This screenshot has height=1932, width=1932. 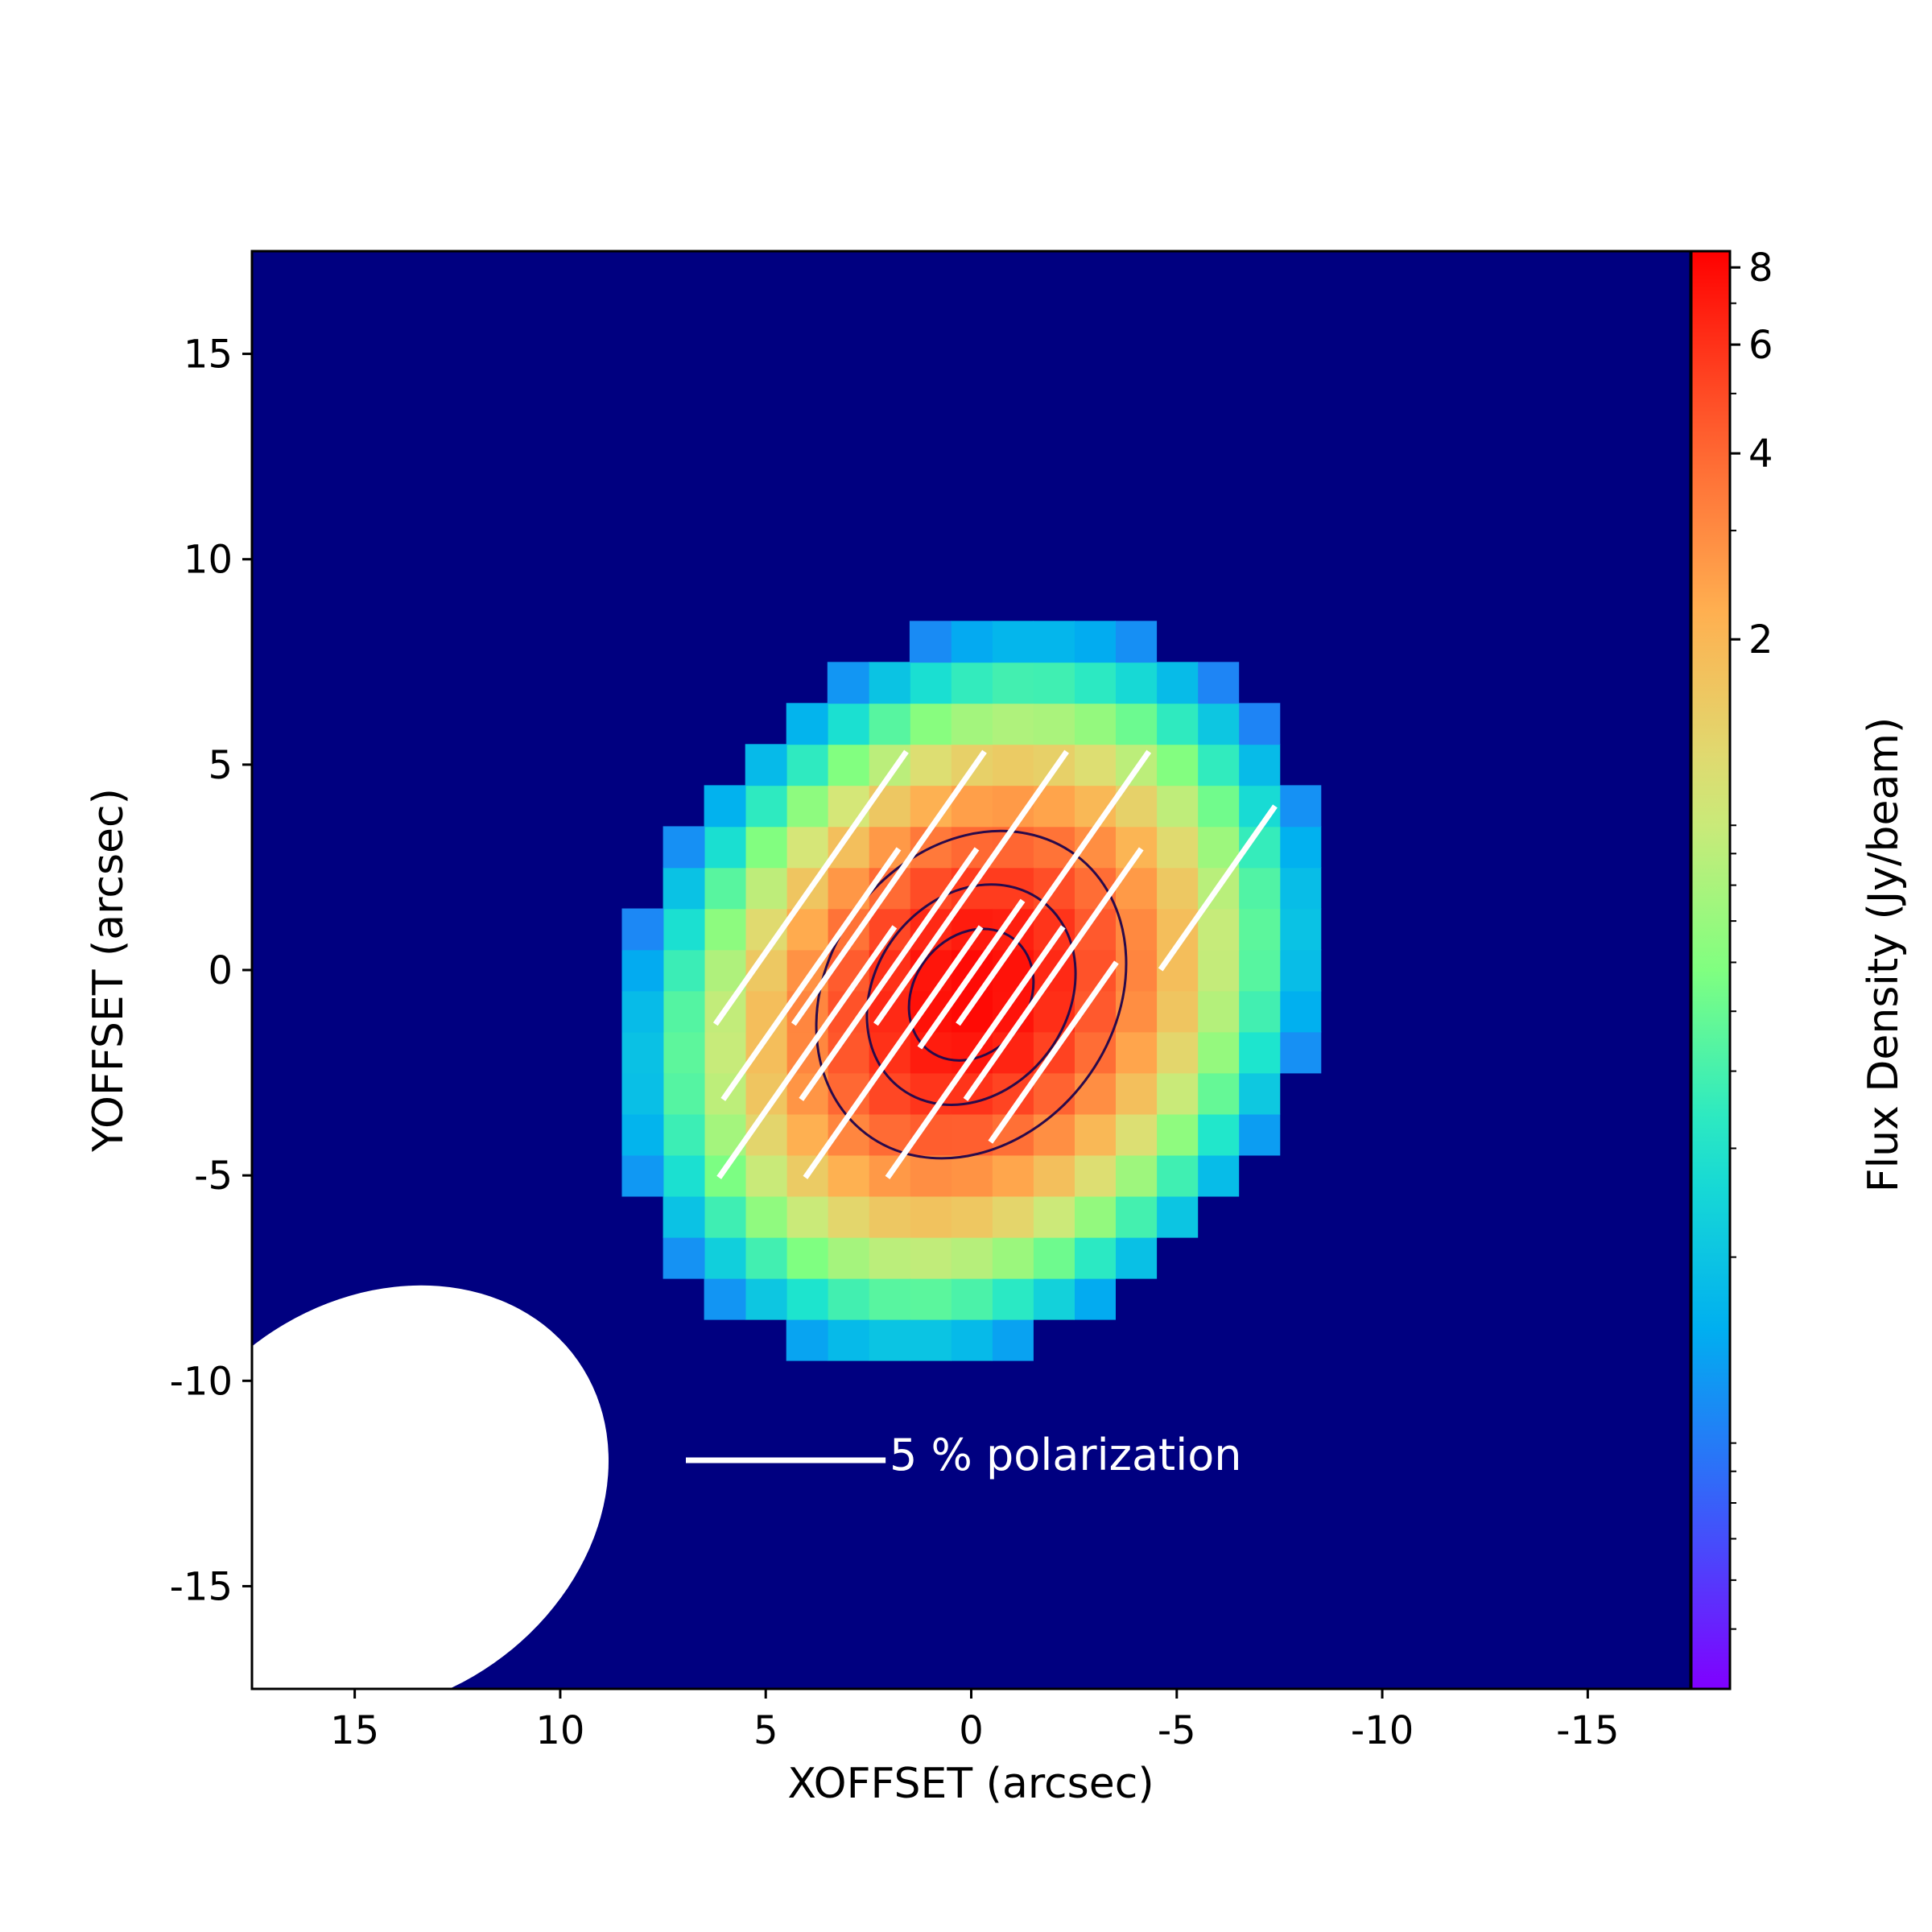 What do you see at coordinates (1587, 1730) in the screenshot?
I see `x-tick-label: -15` at bounding box center [1587, 1730].